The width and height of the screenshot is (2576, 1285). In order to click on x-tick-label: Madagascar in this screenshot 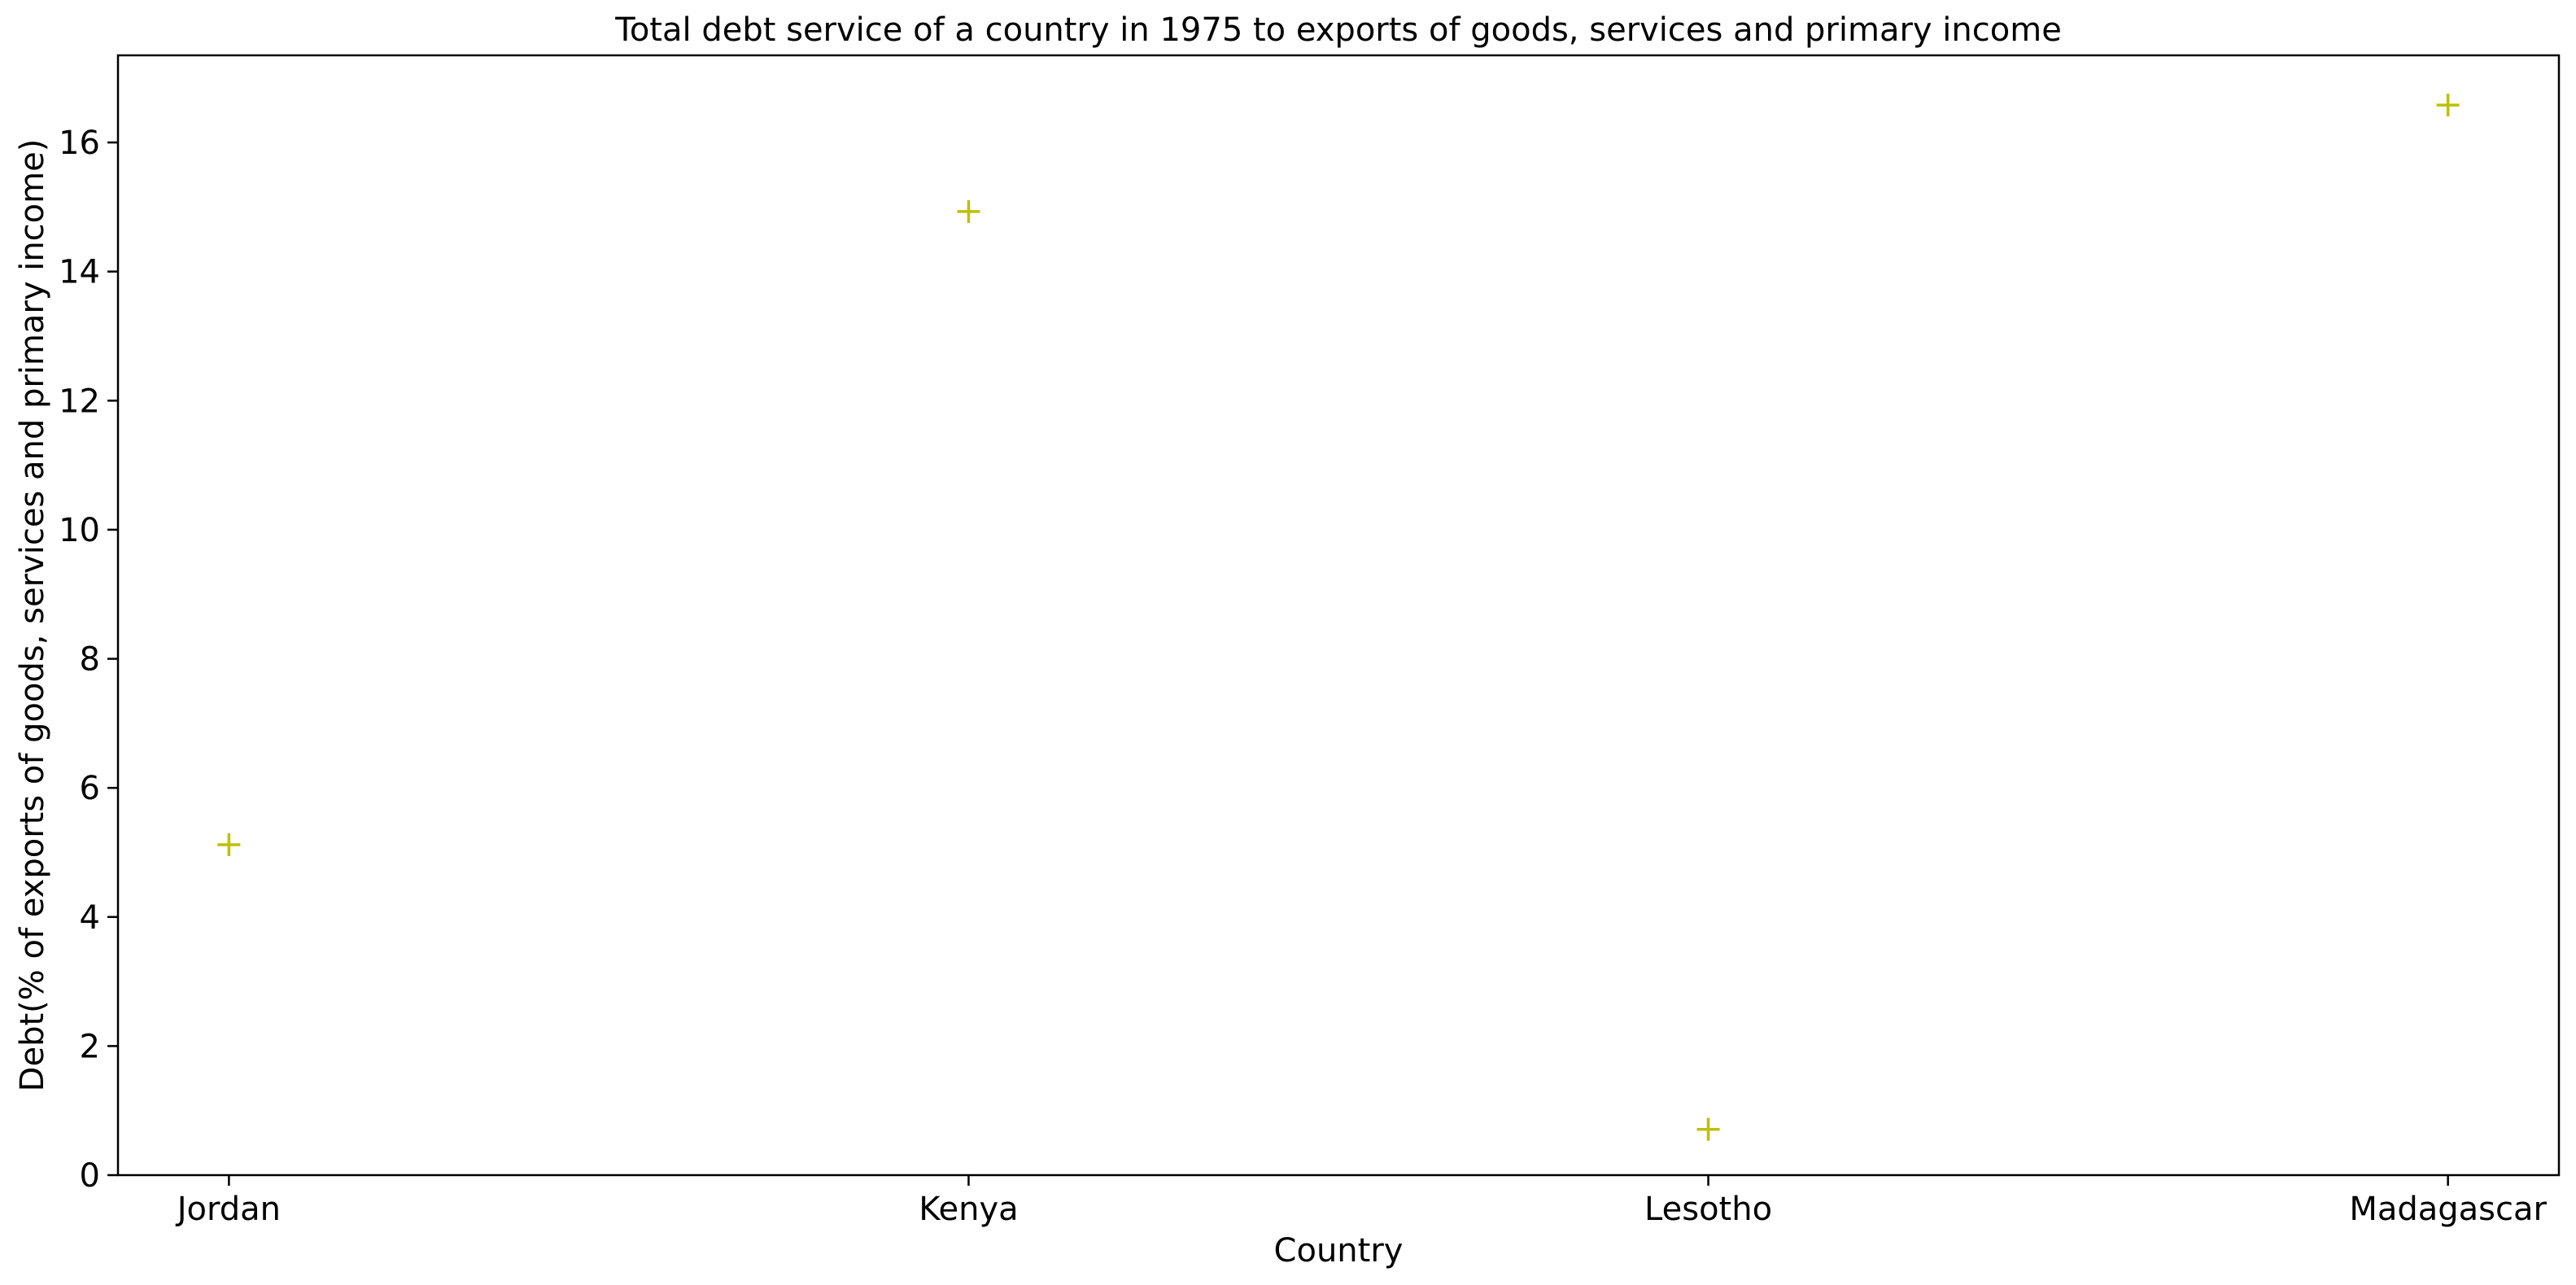, I will do `click(2448, 1209)`.